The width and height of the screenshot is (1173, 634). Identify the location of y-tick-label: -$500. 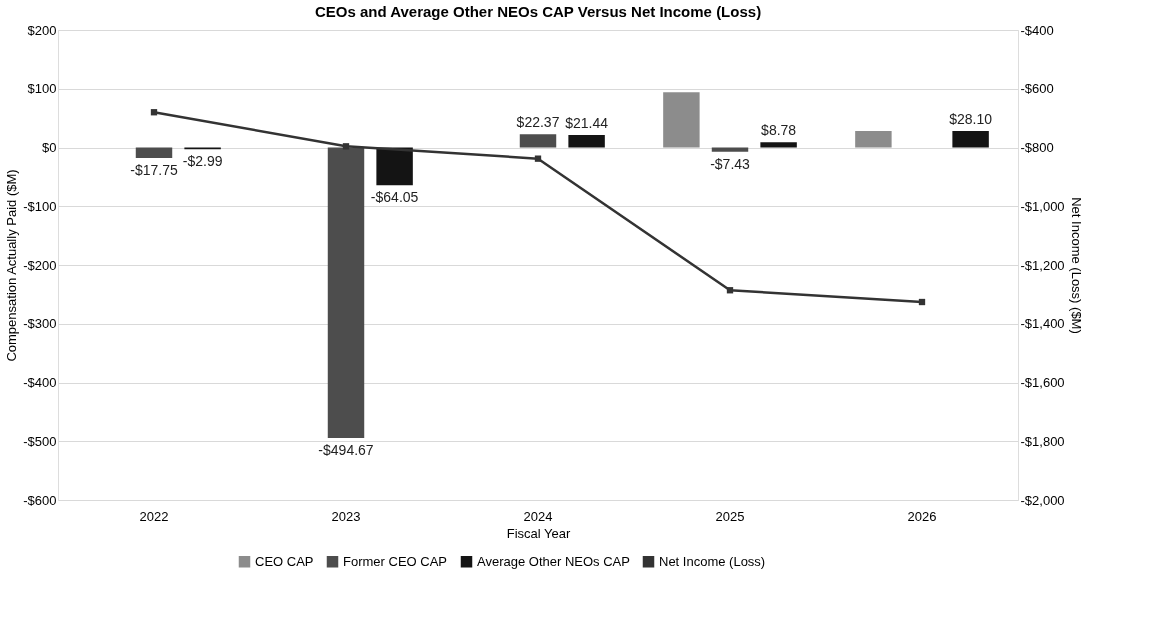
(40, 441).